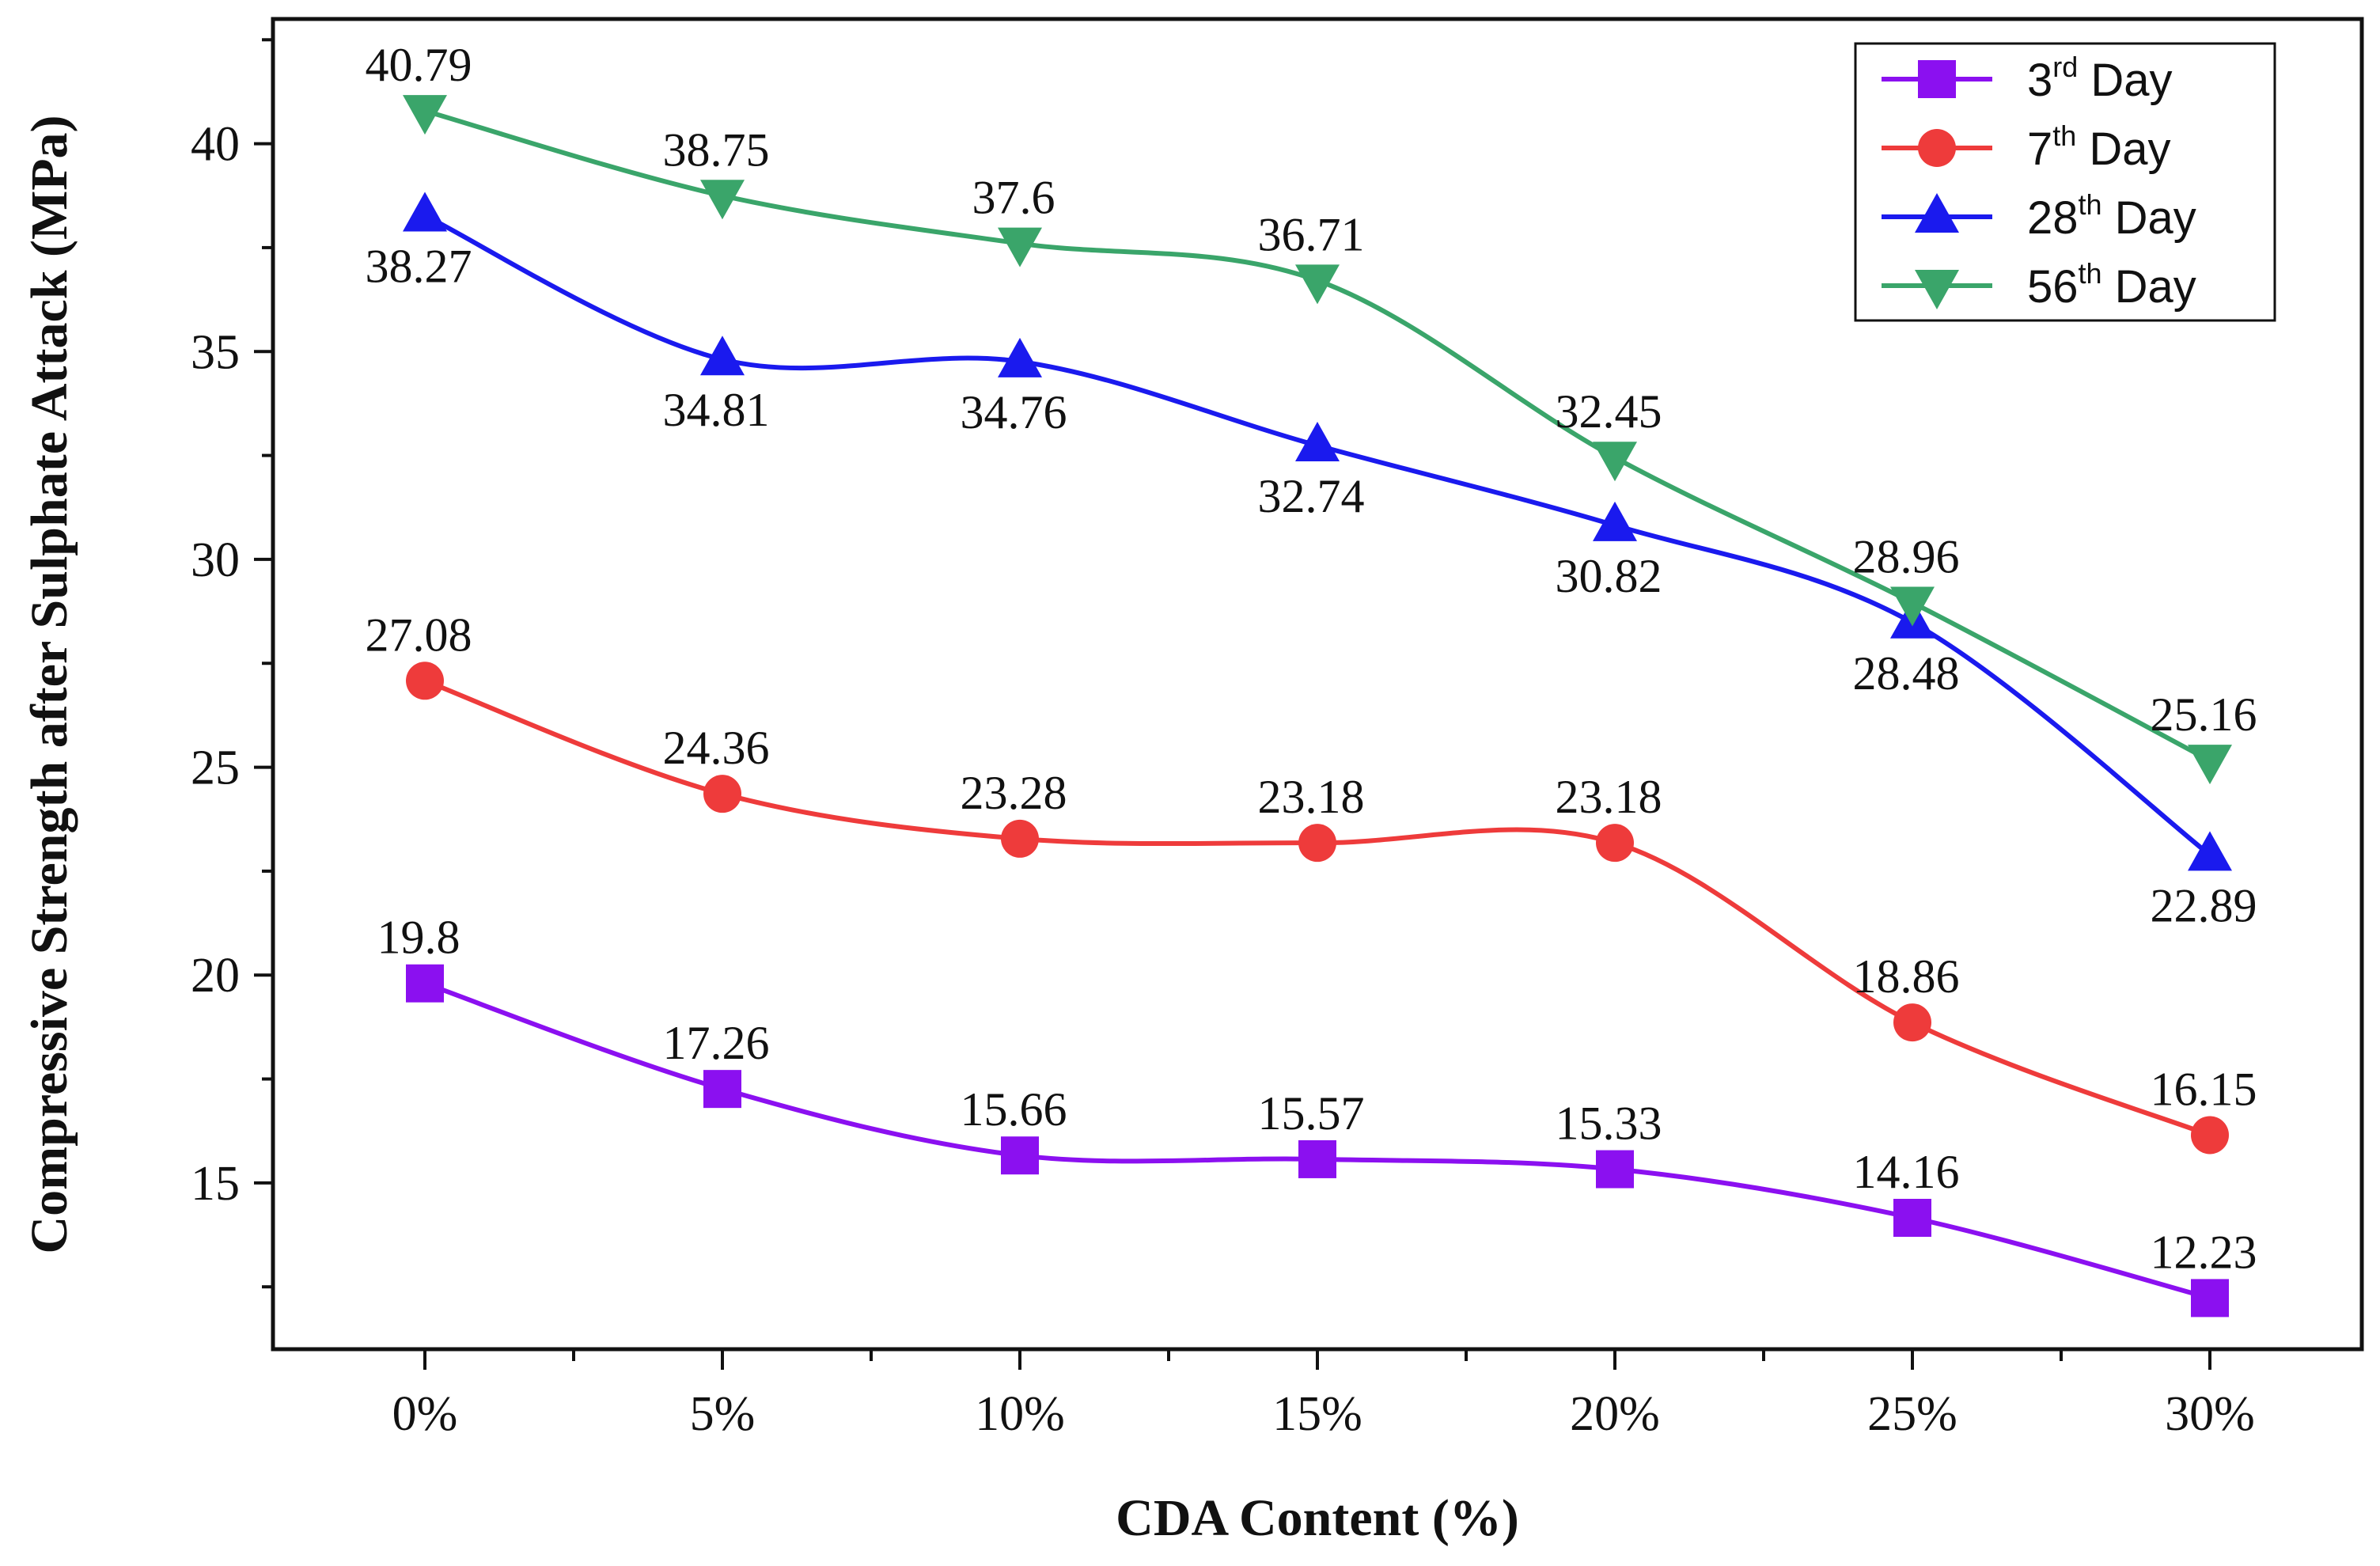 This screenshot has height=1566, width=2380. Describe the element at coordinates (1014, 412) in the screenshot. I see `data-label: 34.76` at that location.